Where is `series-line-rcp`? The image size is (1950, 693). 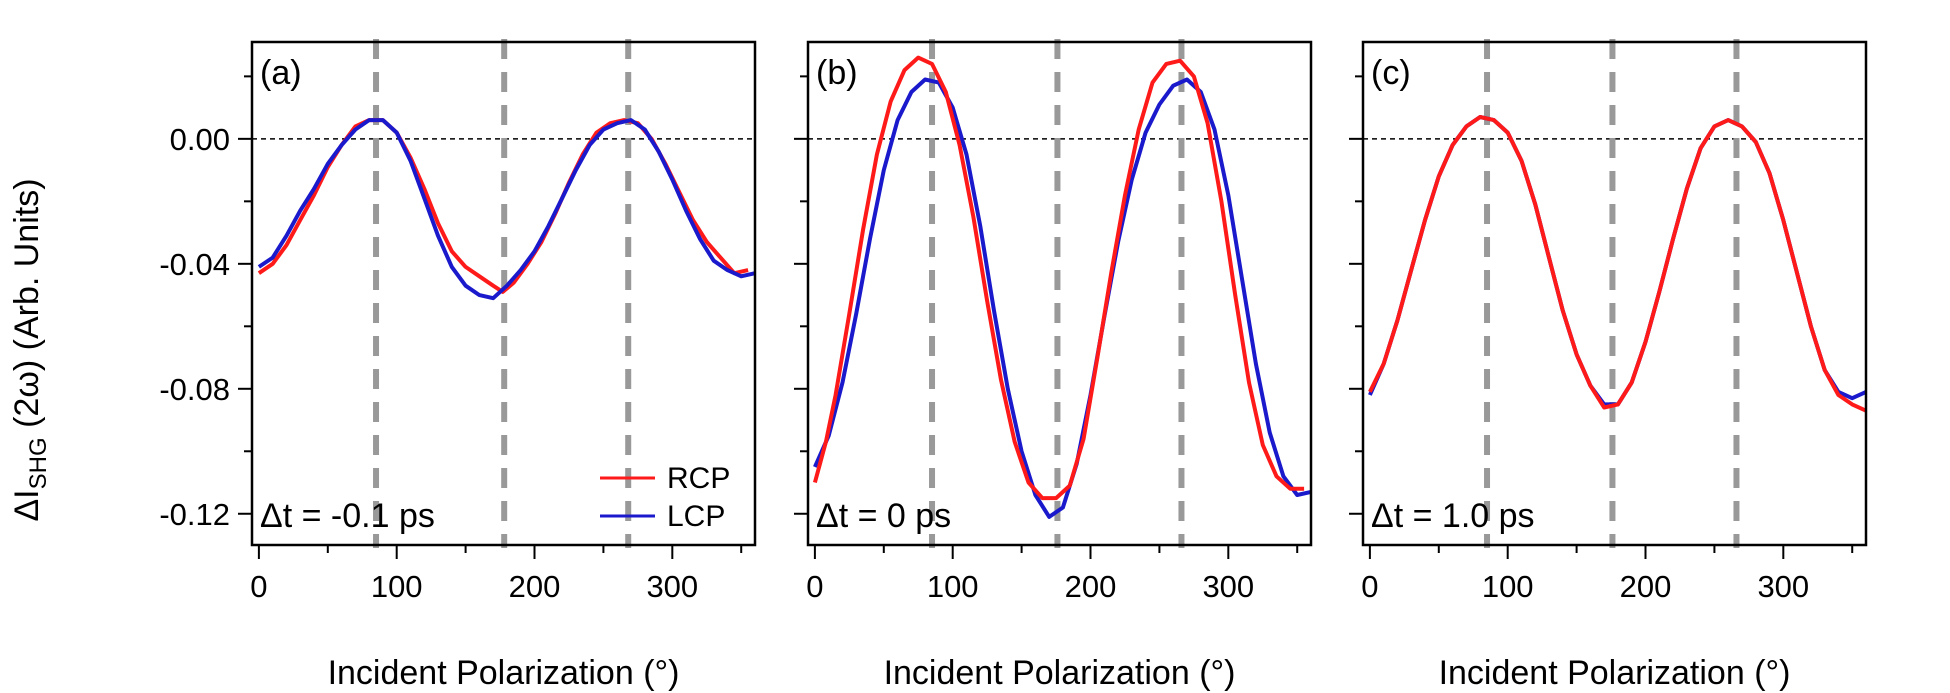
series-line-rcp is located at coordinates (1617, 264).